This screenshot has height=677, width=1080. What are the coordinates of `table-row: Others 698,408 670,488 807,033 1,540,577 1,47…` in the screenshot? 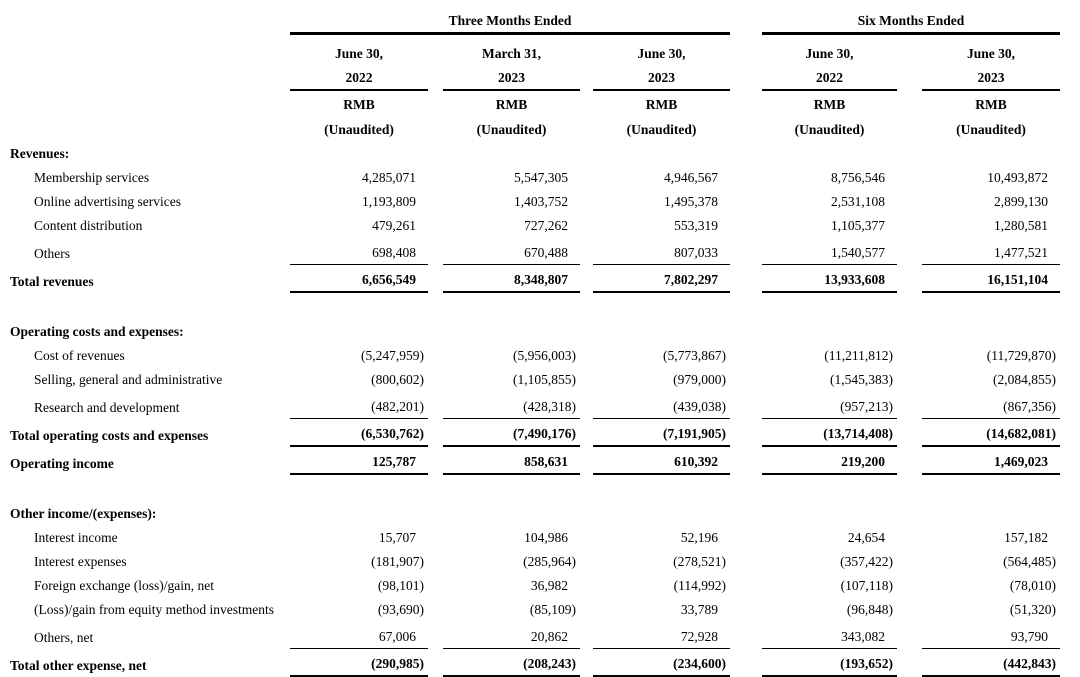 It's located at (540, 251).